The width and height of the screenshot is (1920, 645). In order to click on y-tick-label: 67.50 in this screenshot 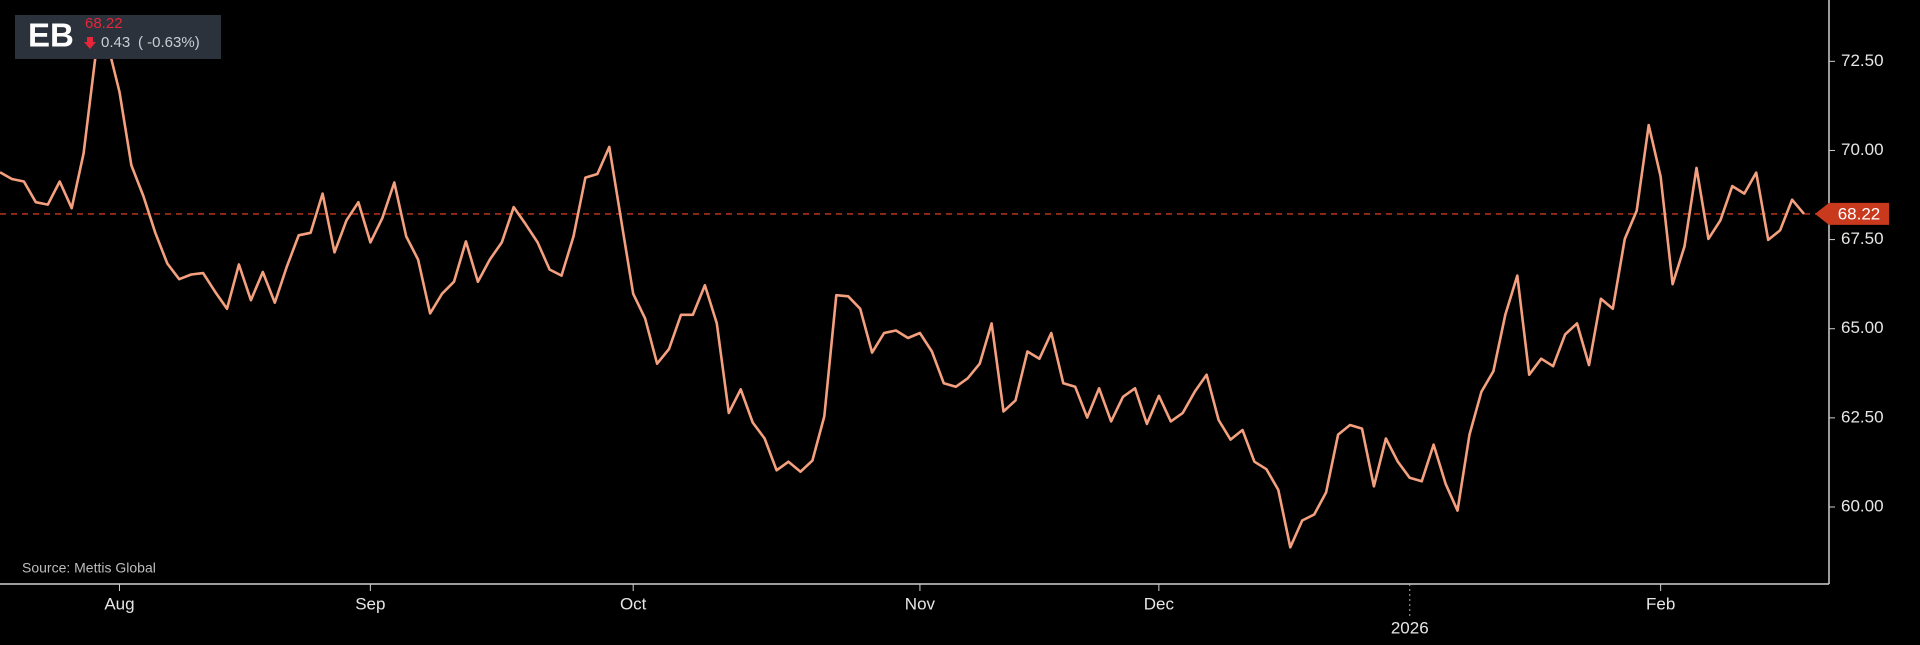, I will do `click(1862, 238)`.